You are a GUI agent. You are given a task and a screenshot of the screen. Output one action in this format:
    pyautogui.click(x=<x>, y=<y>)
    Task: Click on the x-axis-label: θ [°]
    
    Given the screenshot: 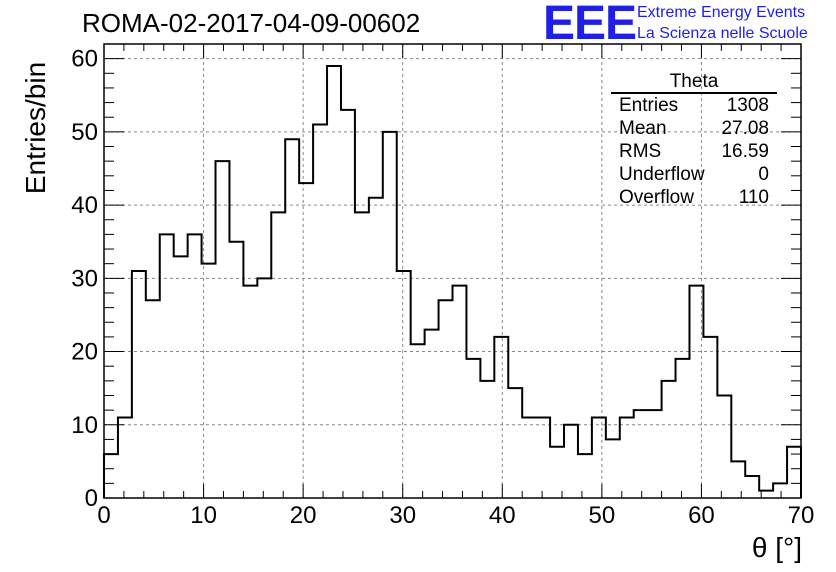 What is the action you would take?
    pyautogui.click(x=776, y=547)
    